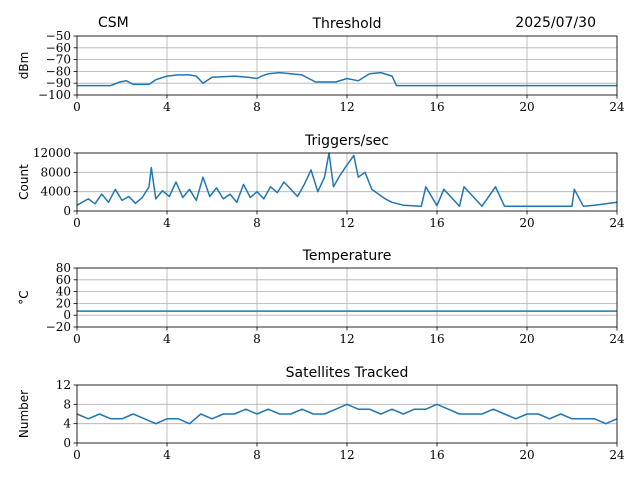 The width and height of the screenshot is (640, 480). Describe the element at coordinates (54, 95) in the screenshot. I see `y-tick-label: −100` at that location.